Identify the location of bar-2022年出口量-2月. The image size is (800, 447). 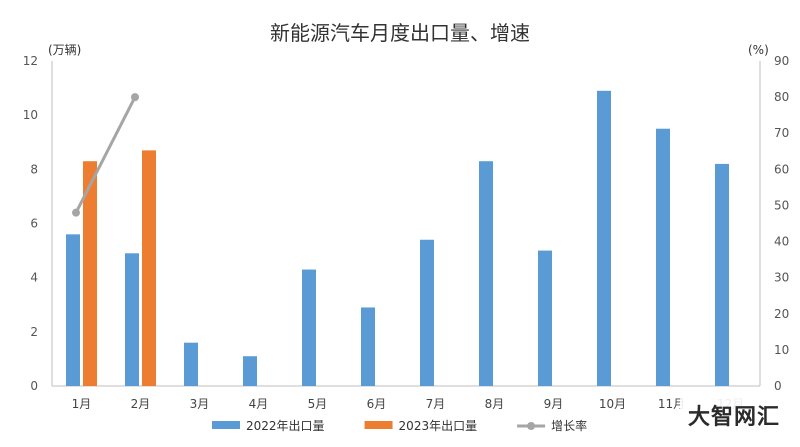
(132, 319).